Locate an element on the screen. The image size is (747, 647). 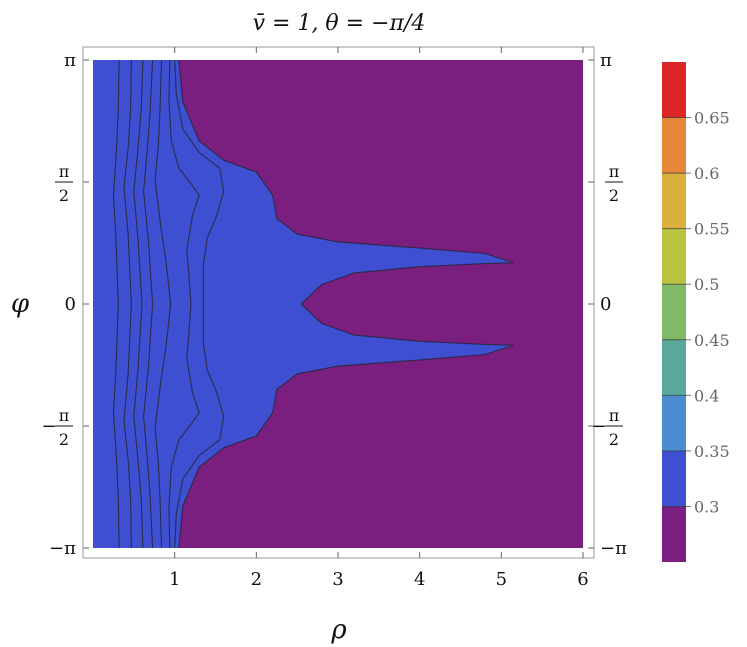
colorbar-tick-label: 0.45 is located at coordinates (712, 340).